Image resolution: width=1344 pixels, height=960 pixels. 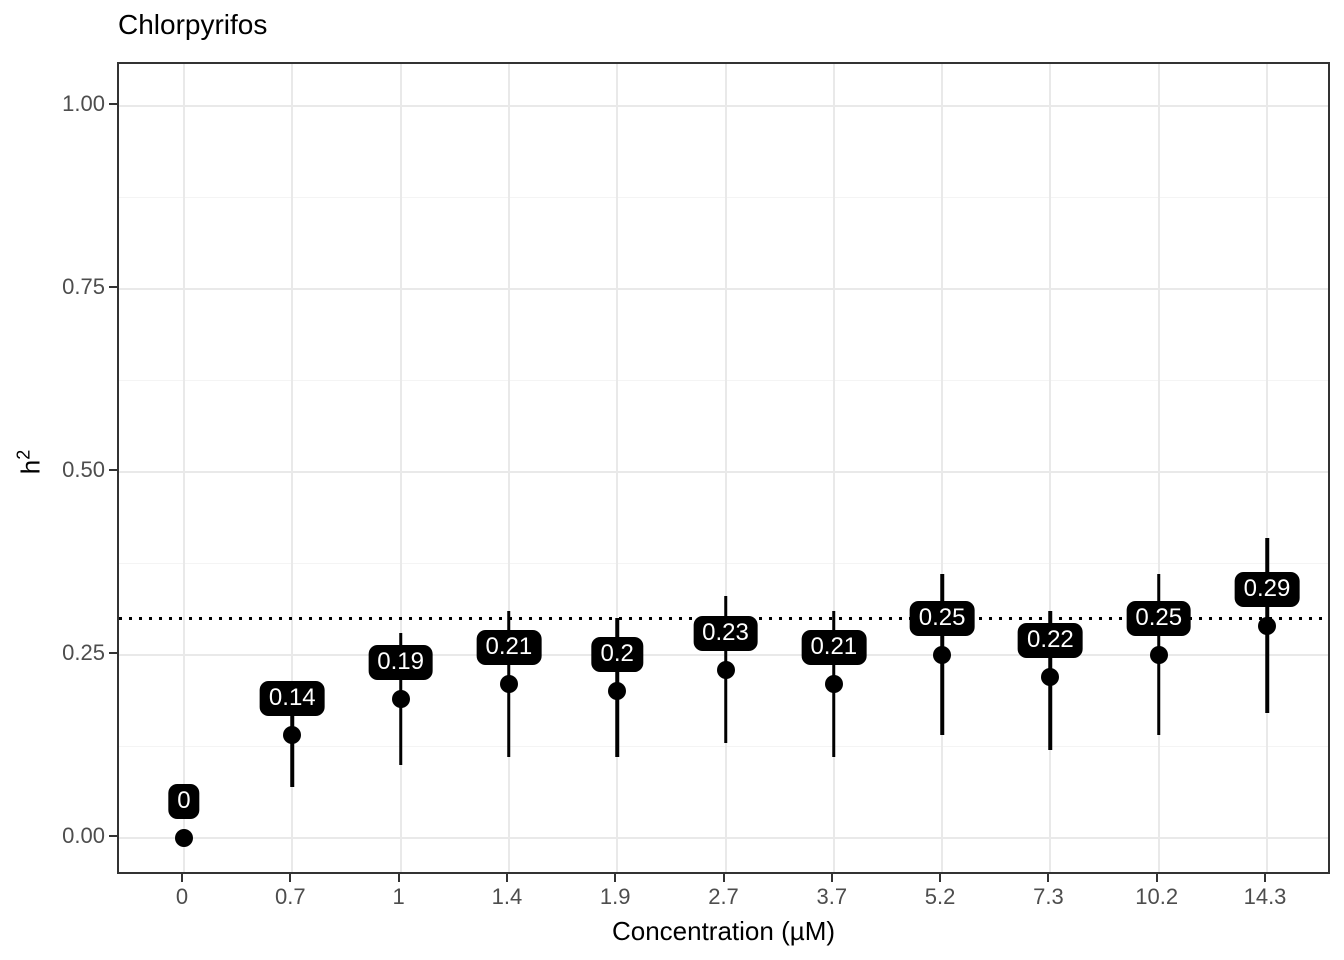 What do you see at coordinates (400, 662) in the screenshot?
I see `value-label: 0.19` at bounding box center [400, 662].